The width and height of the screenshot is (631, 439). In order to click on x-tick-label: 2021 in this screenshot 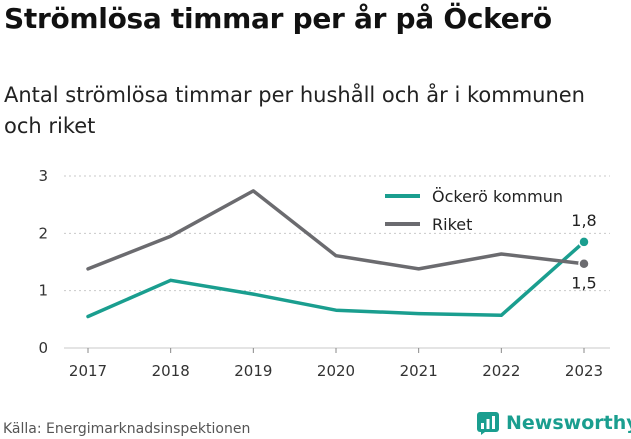, I will do `click(419, 371)`.